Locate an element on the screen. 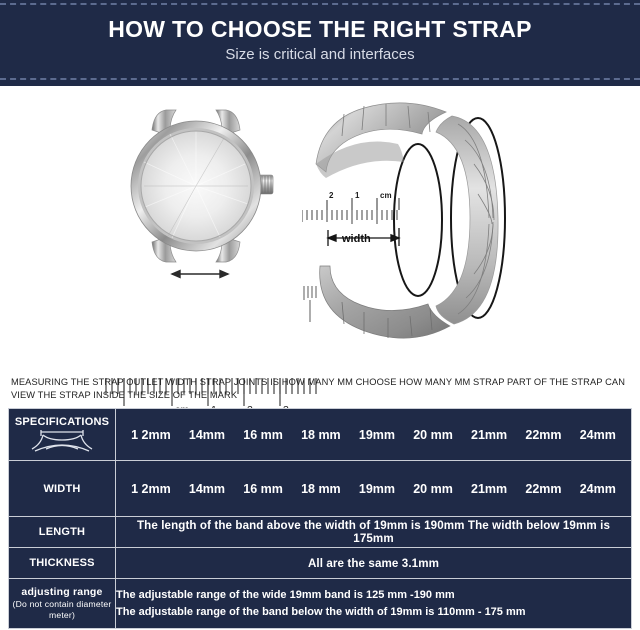  row-label-width: WIDTH is located at coordinates (62, 488).